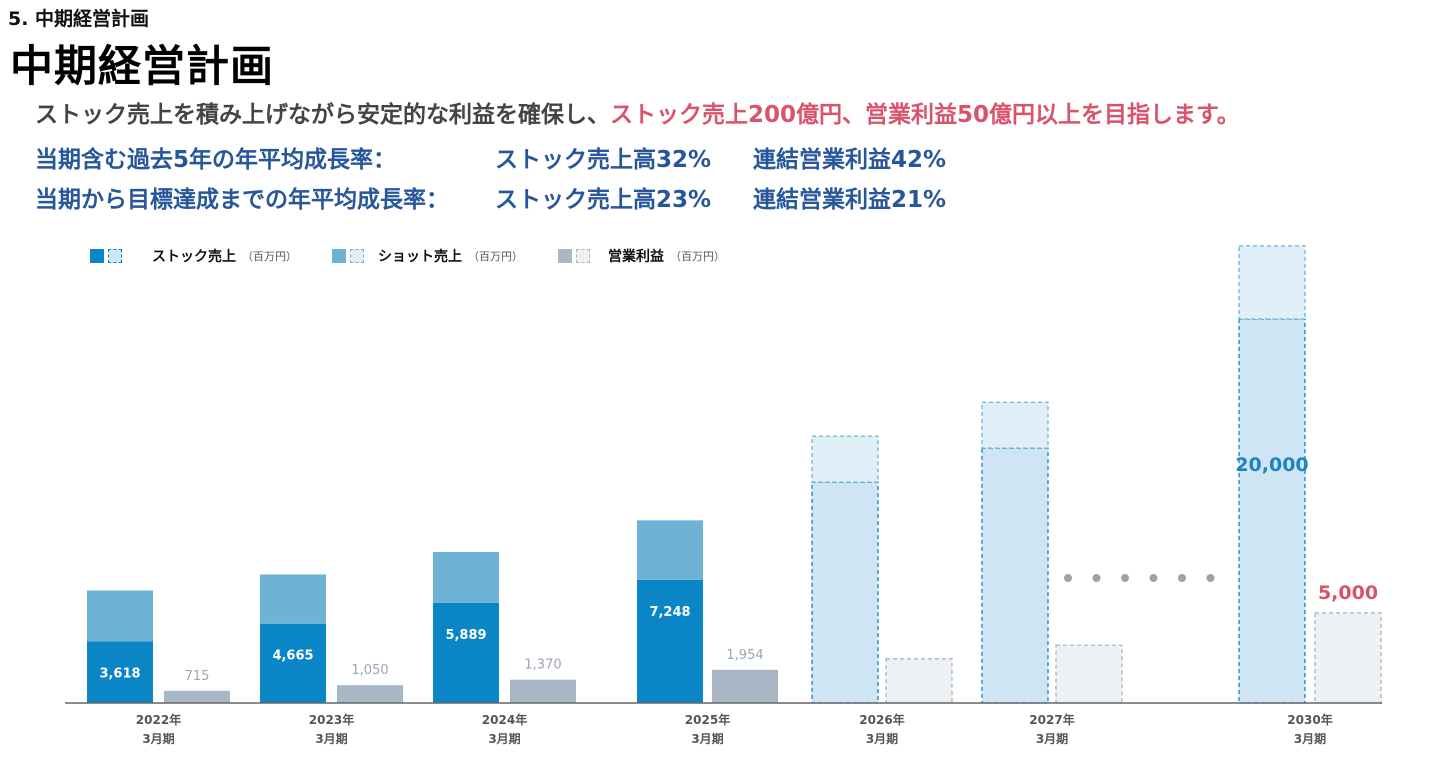 The width and height of the screenshot is (1456, 774). I want to click on cagr-row-target: 当期から目標達成までの年平均成長率： ストック売上高23% 連結営業利益21%, so click(490, 197).